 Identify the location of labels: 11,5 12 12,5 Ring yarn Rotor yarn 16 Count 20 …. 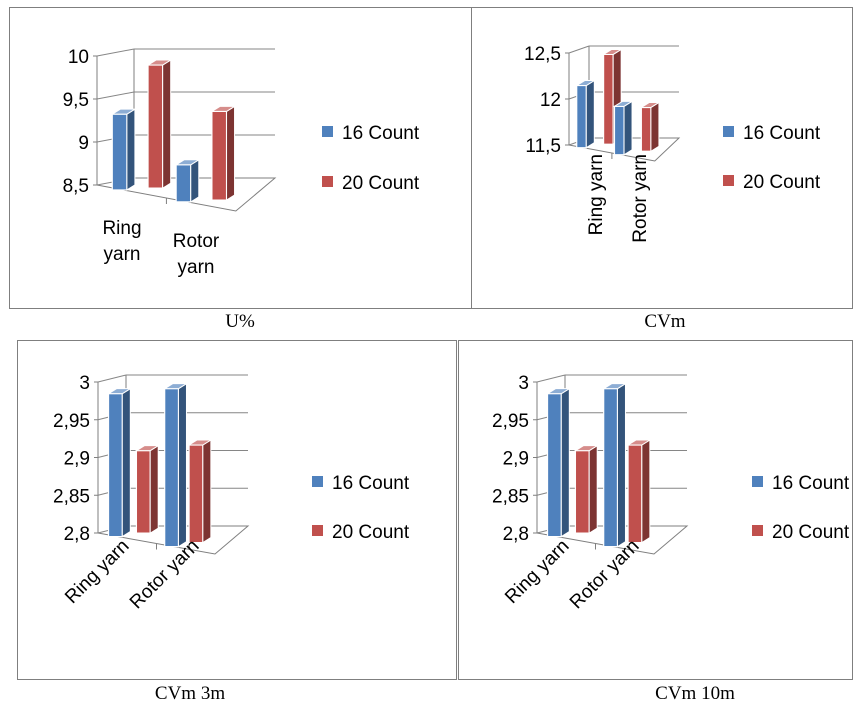
(672, 143).